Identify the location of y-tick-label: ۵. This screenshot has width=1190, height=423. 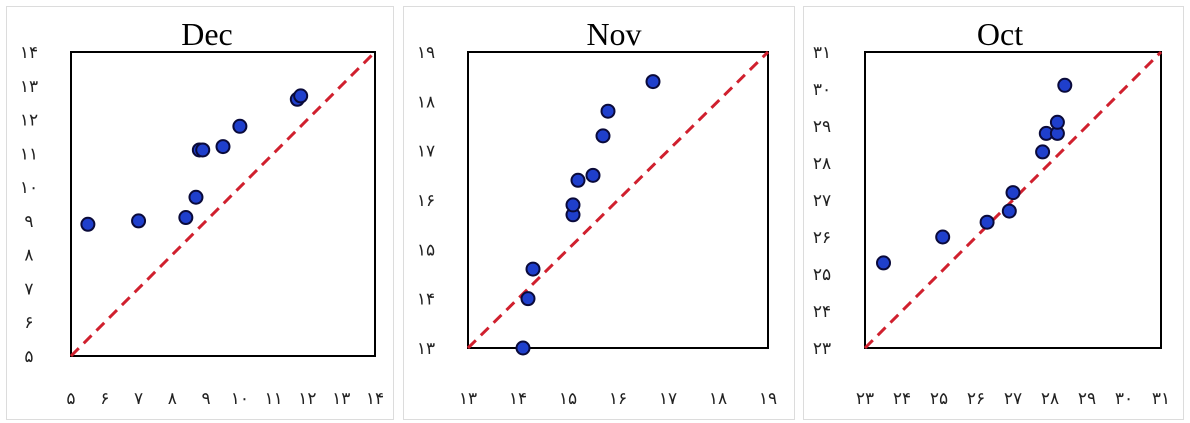
(28, 357).